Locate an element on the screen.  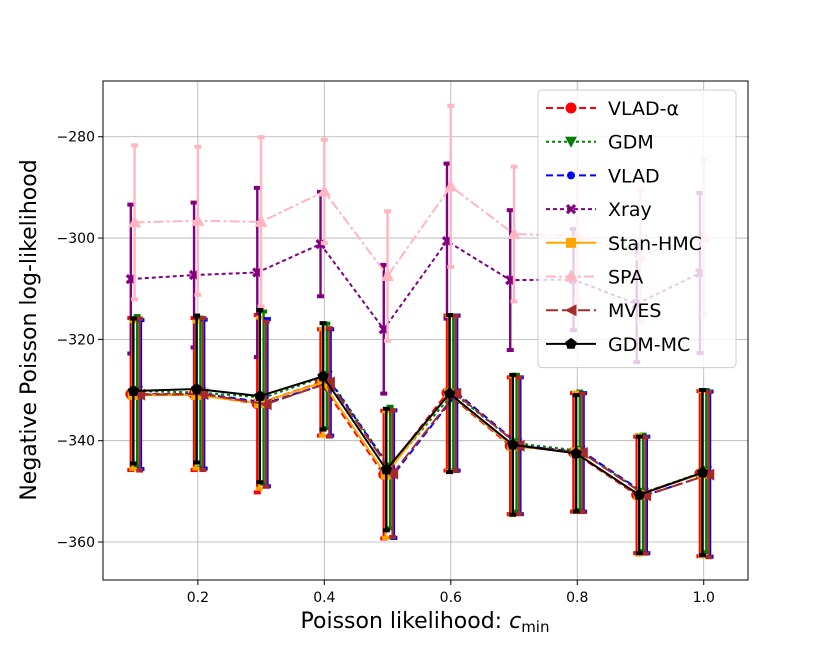
legend-entry: GDM is located at coordinates (600, 143).